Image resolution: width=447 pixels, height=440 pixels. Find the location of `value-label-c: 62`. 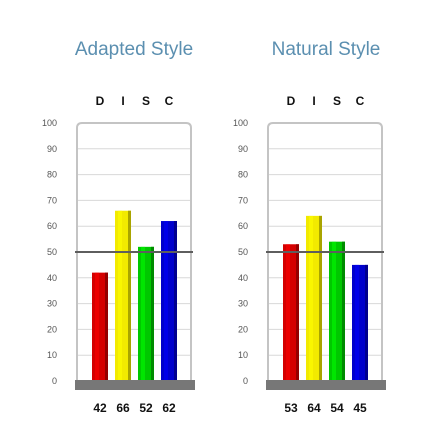

value-label-c: 62 is located at coordinates (169, 408).